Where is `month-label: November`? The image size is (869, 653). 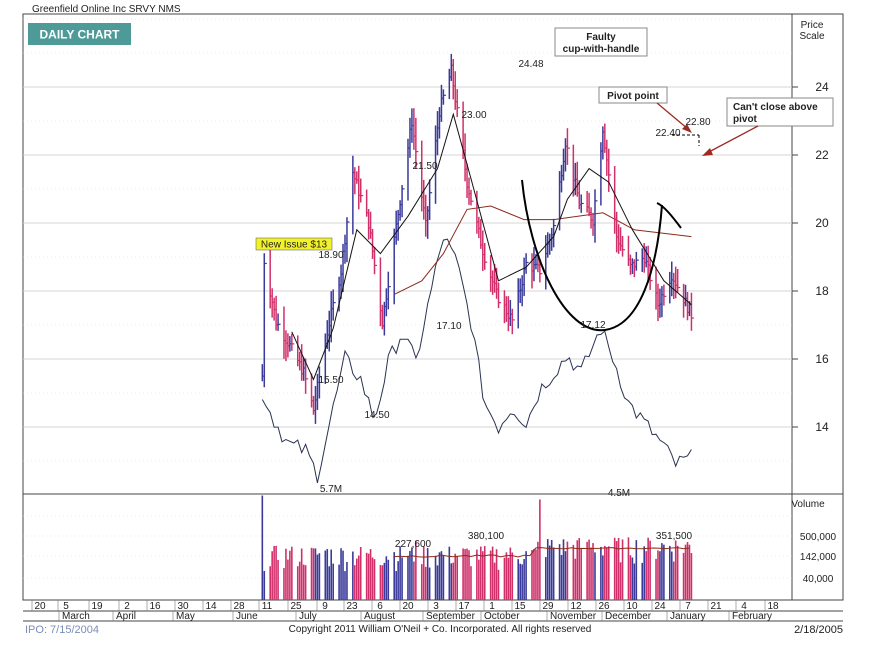
month-label: November is located at coordinates (573, 616).